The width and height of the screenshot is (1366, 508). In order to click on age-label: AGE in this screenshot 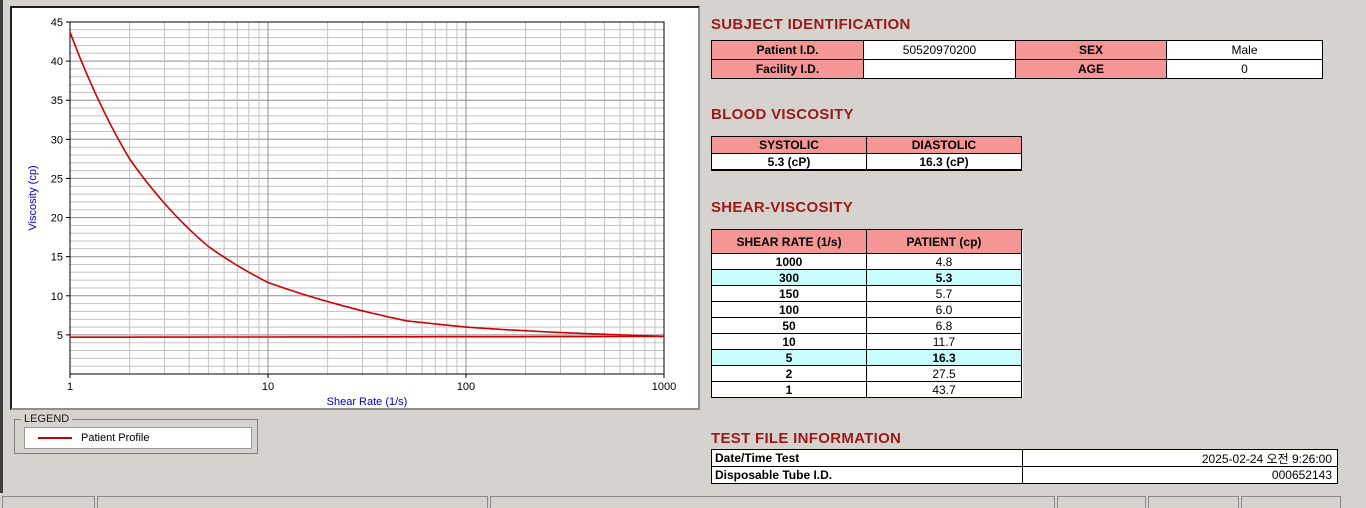, I will do `click(1091, 69)`.